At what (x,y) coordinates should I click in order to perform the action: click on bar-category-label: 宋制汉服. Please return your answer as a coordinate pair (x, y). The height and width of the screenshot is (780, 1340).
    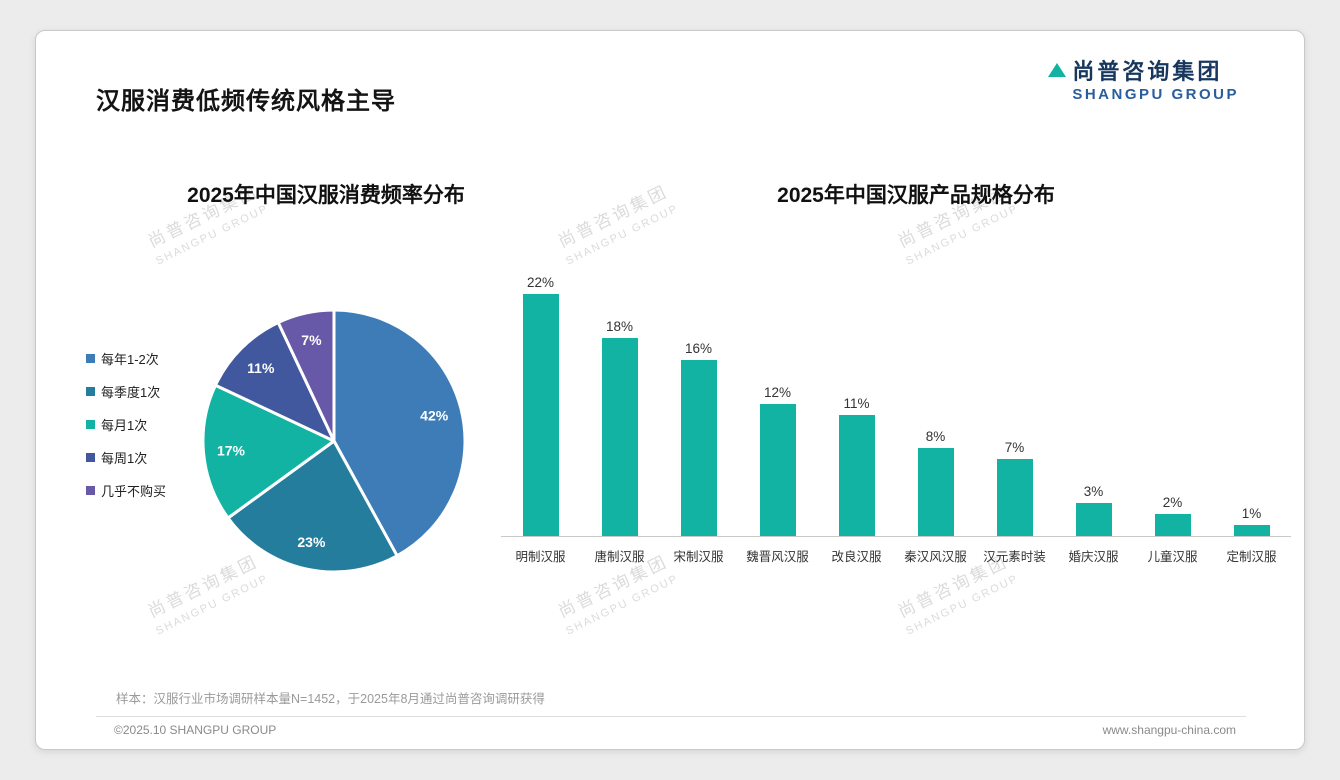
    Looking at the image, I should click on (698, 557).